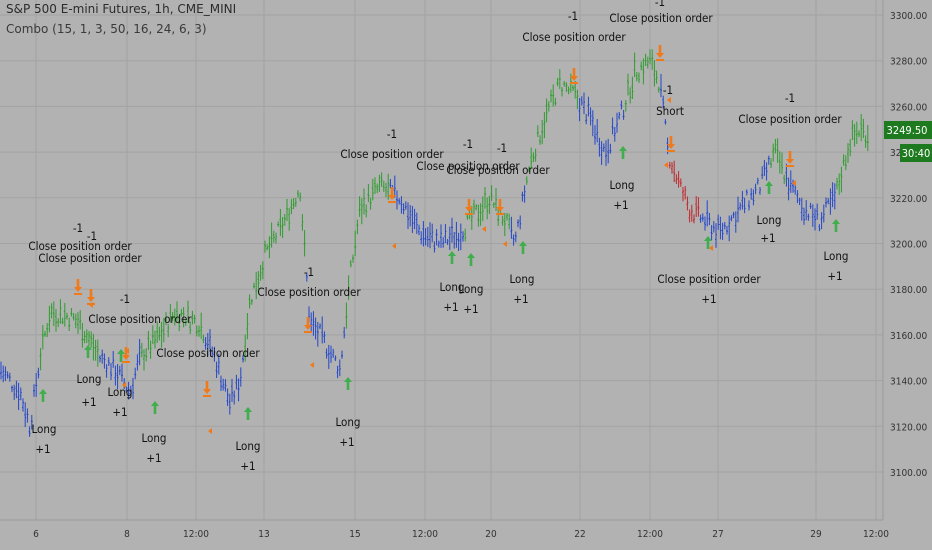  I want to click on symbol-title: S&P 500 E-mini Futures, 1h, CME_MINI, so click(121, 9).